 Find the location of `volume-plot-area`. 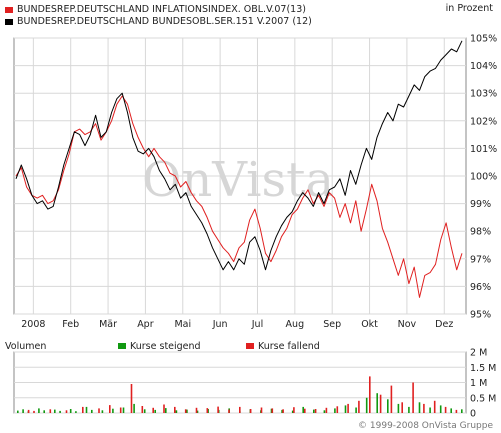

volume-plot-area is located at coordinates (240, 382).